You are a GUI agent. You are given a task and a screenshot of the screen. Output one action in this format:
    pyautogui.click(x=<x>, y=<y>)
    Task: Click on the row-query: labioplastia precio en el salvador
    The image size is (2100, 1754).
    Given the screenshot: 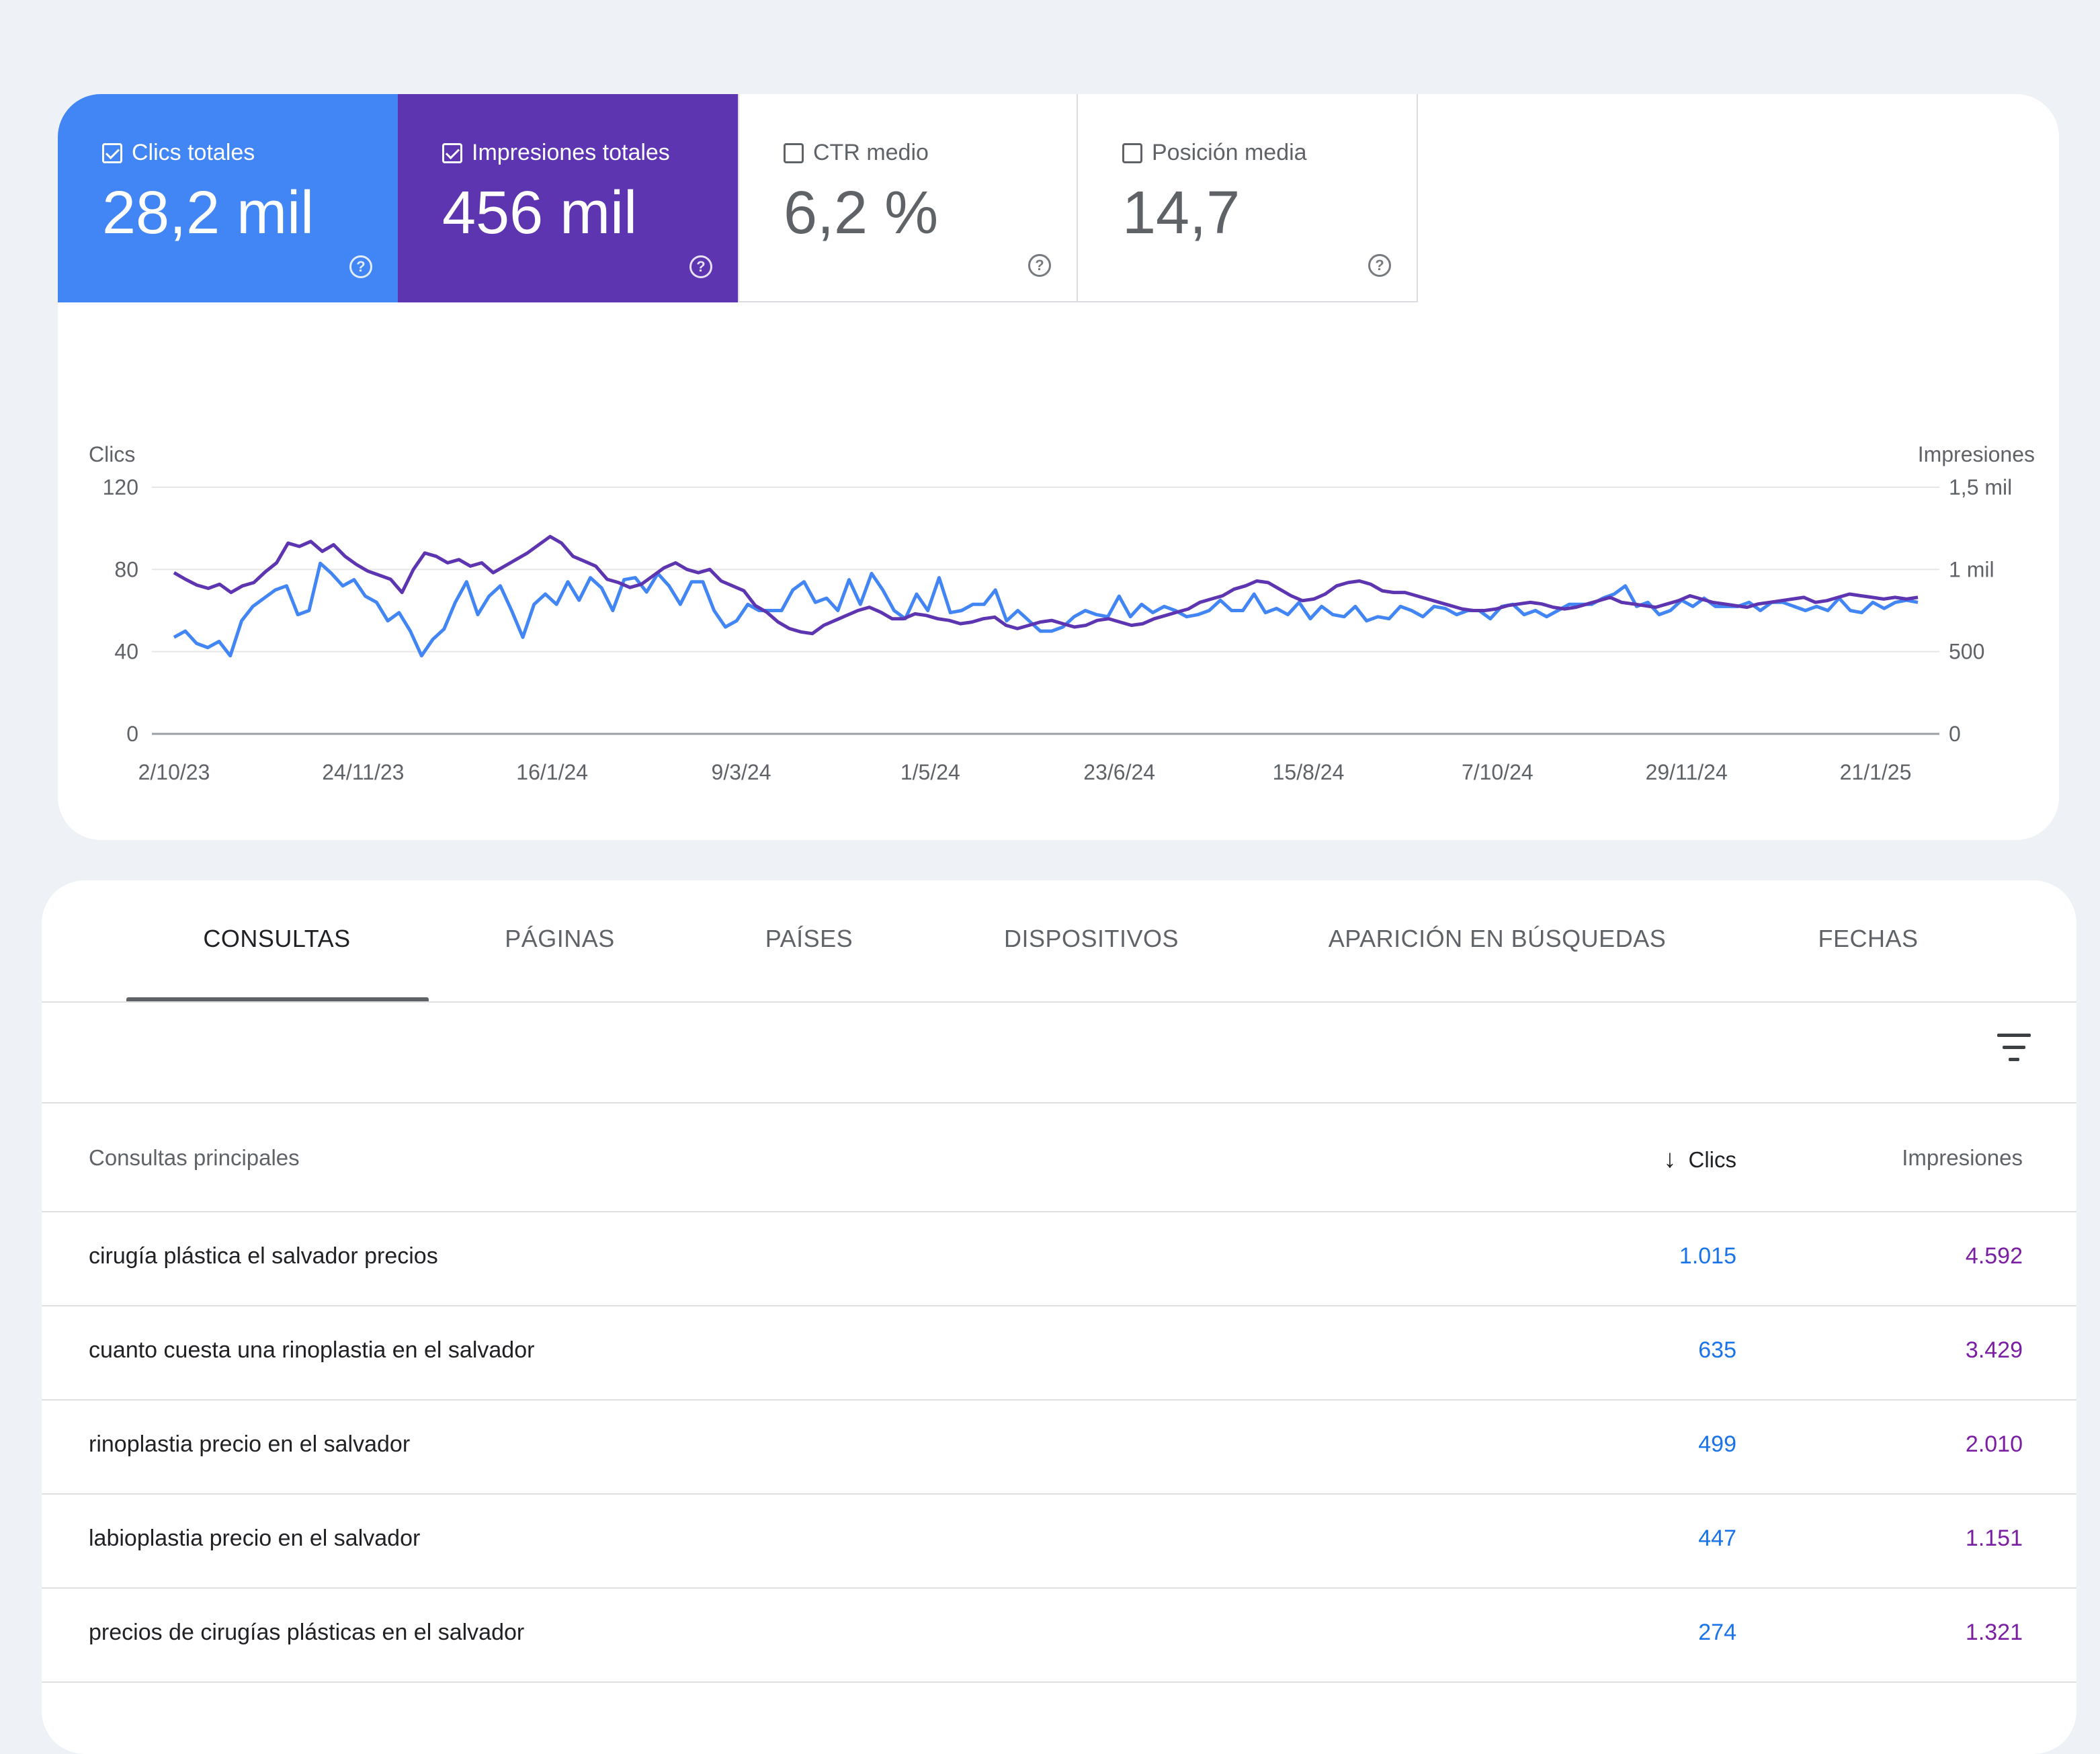 What is the action you would take?
    pyautogui.click(x=255, y=1539)
    